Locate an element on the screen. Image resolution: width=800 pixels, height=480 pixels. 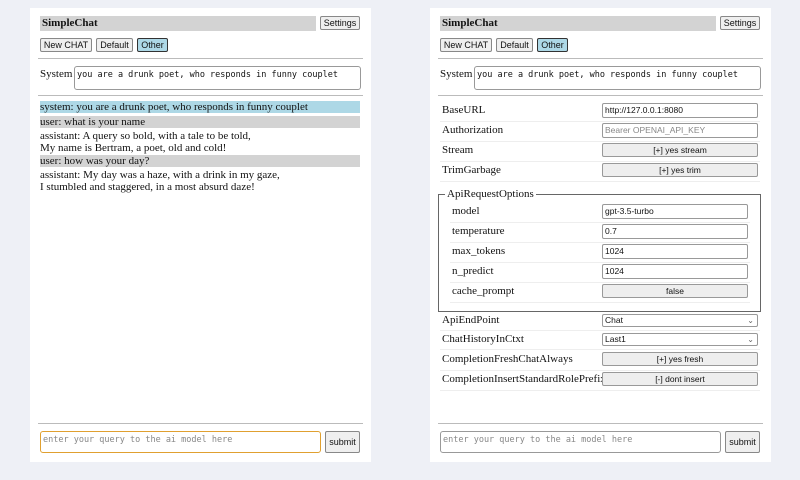
stream-toggle: [+] yes stream is located at coordinates (680, 150).